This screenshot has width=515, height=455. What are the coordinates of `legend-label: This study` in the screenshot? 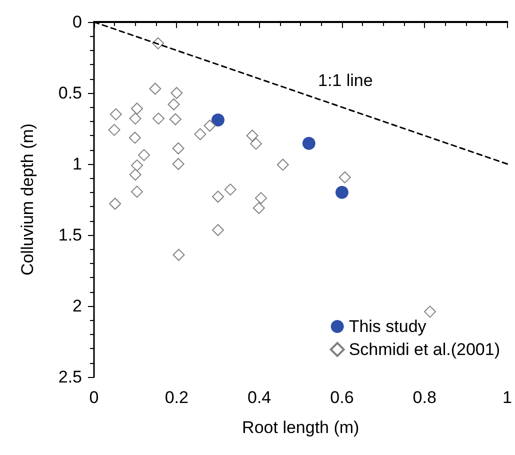 It's located at (387, 326).